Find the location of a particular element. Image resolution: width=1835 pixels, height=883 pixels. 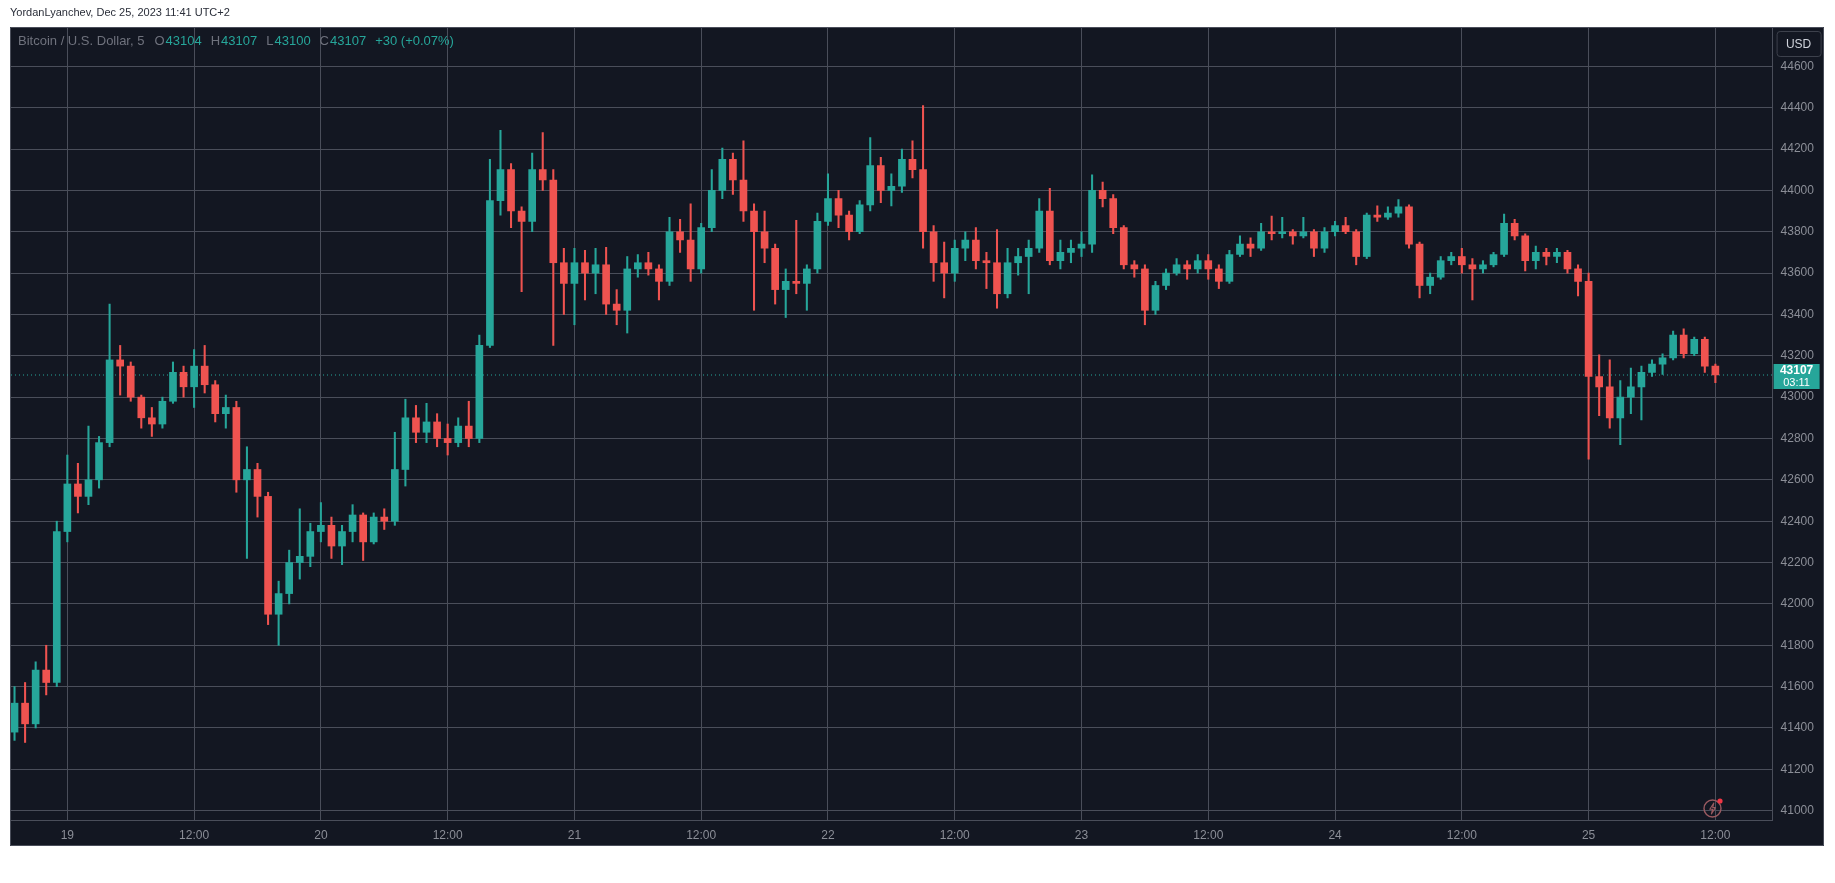

text: 03:11 is located at coordinates (1796, 382).